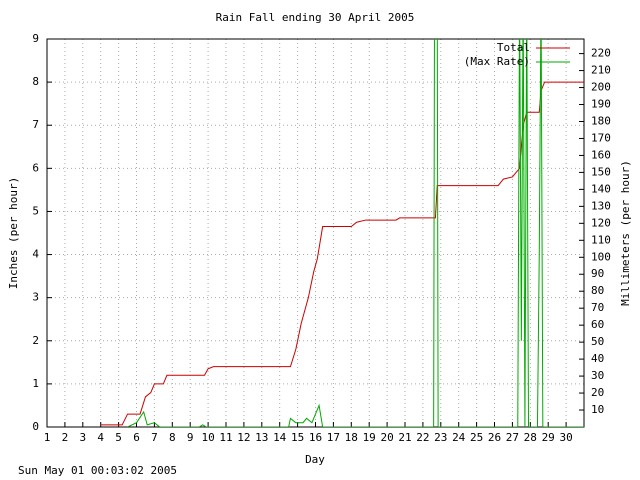 This screenshot has height=480, width=640. I want to click on x-tick-label: 8, so click(172, 437).